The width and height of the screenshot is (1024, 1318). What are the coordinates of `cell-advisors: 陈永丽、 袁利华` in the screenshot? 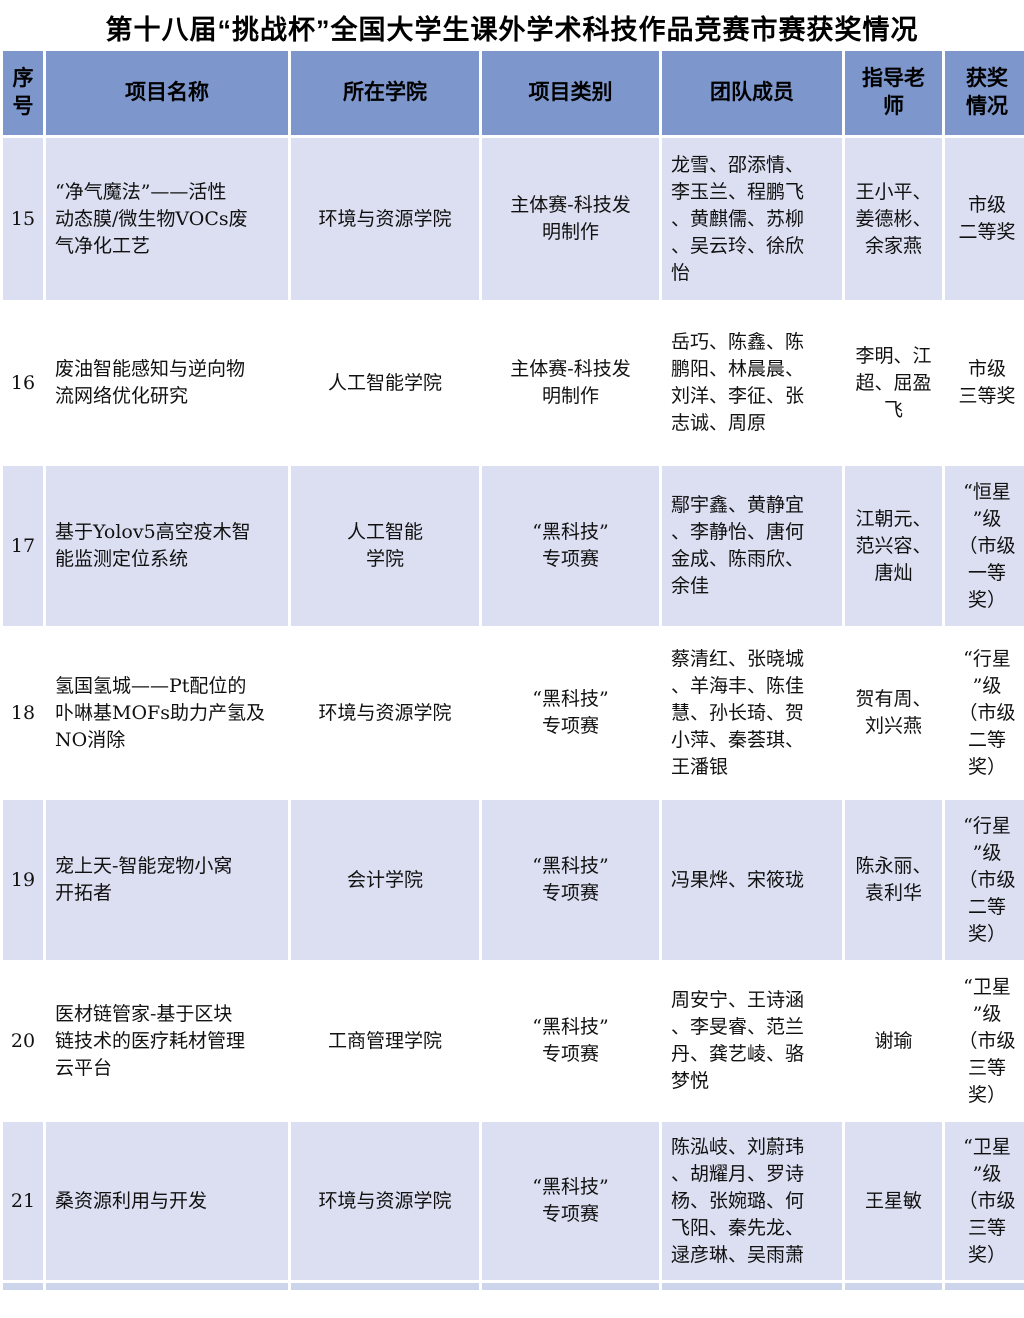 It's located at (893, 880).